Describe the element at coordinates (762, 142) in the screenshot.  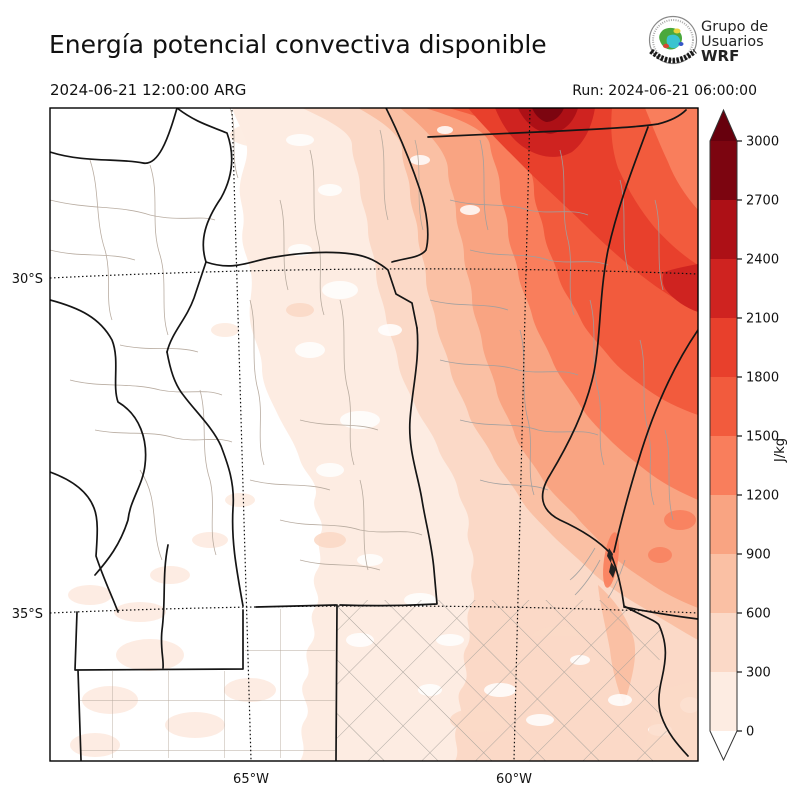
I see `colorbar-tick-label: 3000` at that location.